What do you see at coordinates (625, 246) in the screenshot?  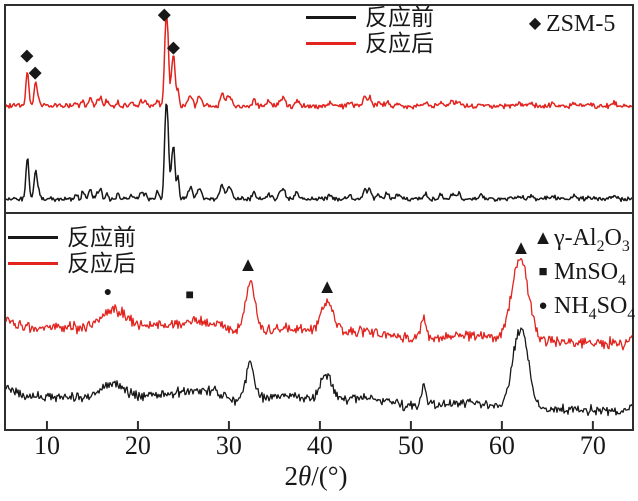 I see `formula-subscript: 3` at bounding box center [625, 246].